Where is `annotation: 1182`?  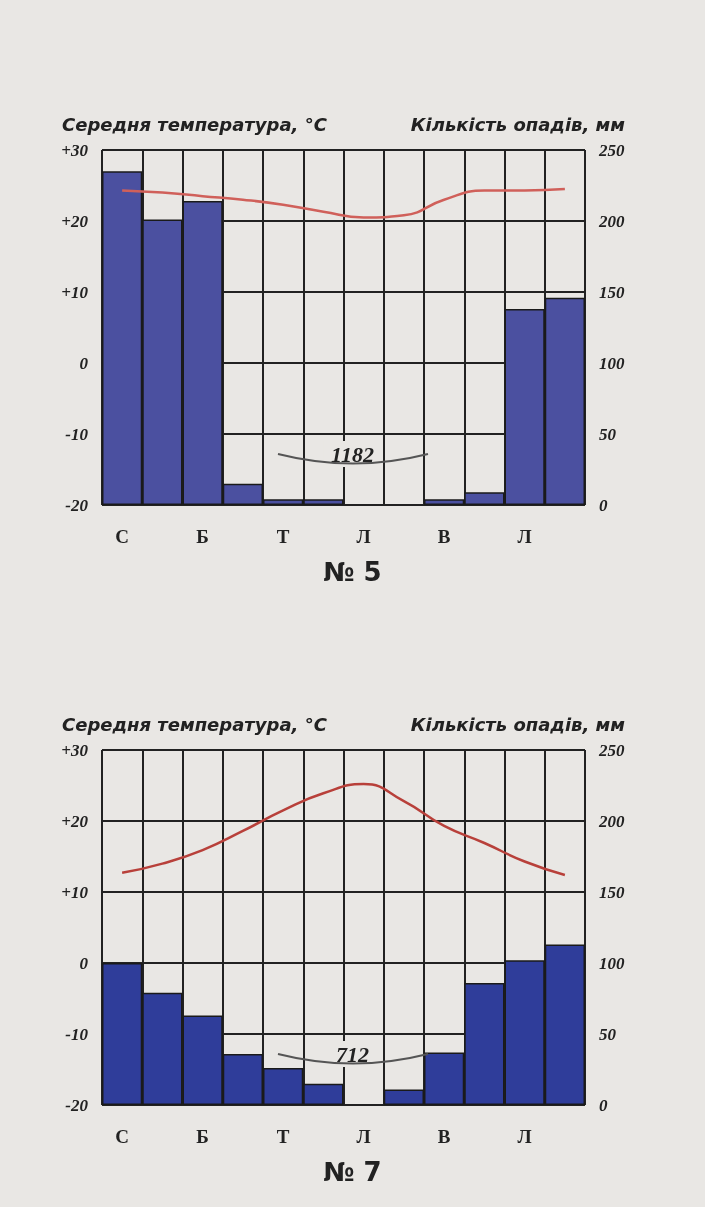
annotation: 1182 is located at coordinates (352, 454).